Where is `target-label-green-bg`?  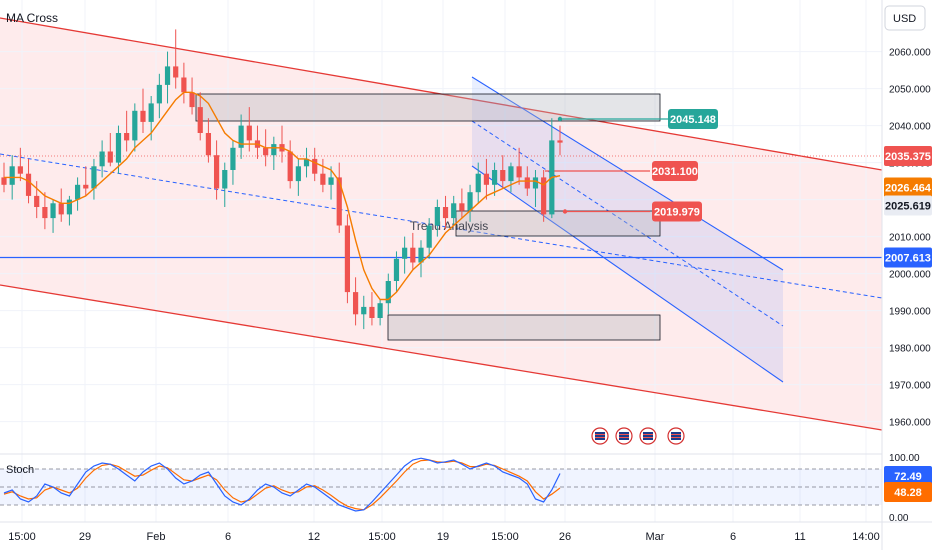
target-label-green-bg is located at coordinates (693, 119).